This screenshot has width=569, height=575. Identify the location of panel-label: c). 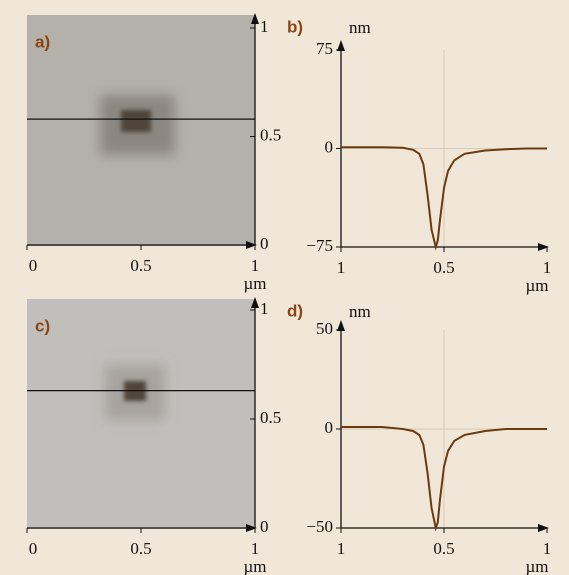
(42, 325).